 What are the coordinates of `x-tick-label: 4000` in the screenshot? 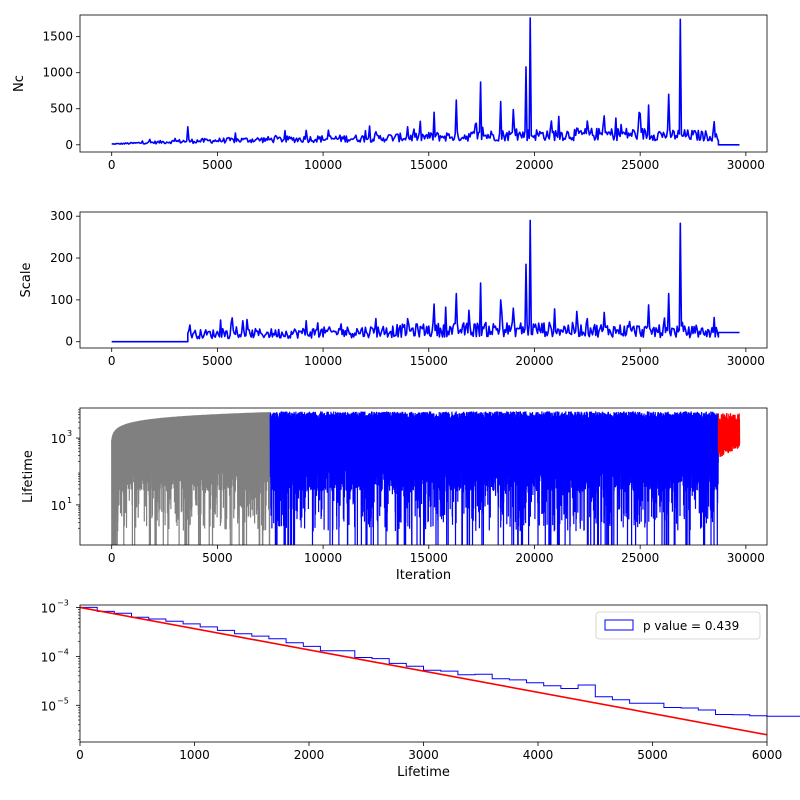 It's located at (538, 755).